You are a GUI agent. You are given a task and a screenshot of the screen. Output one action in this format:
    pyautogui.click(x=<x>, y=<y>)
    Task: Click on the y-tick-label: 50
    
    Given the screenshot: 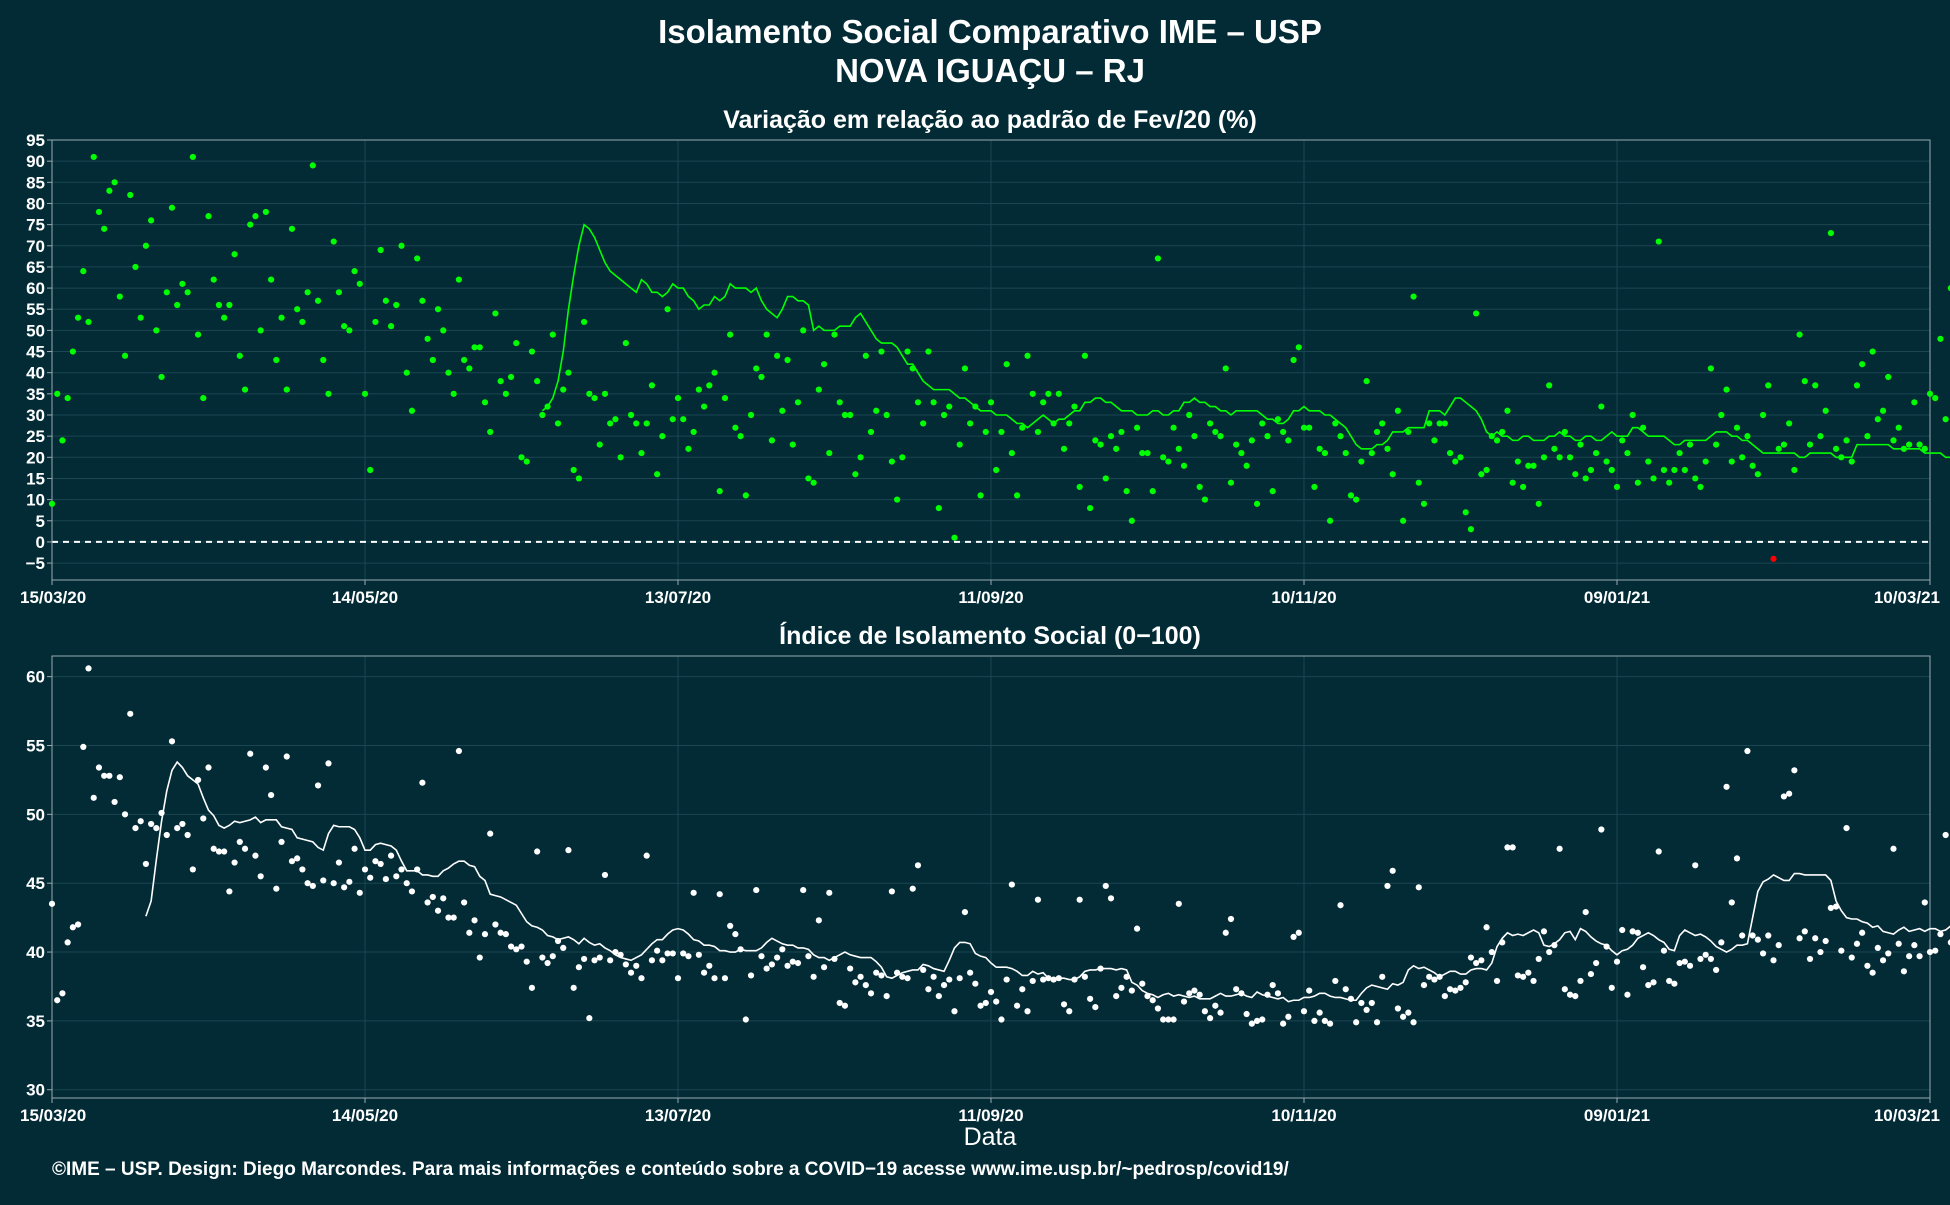 What is the action you would take?
    pyautogui.click(x=35, y=814)
    